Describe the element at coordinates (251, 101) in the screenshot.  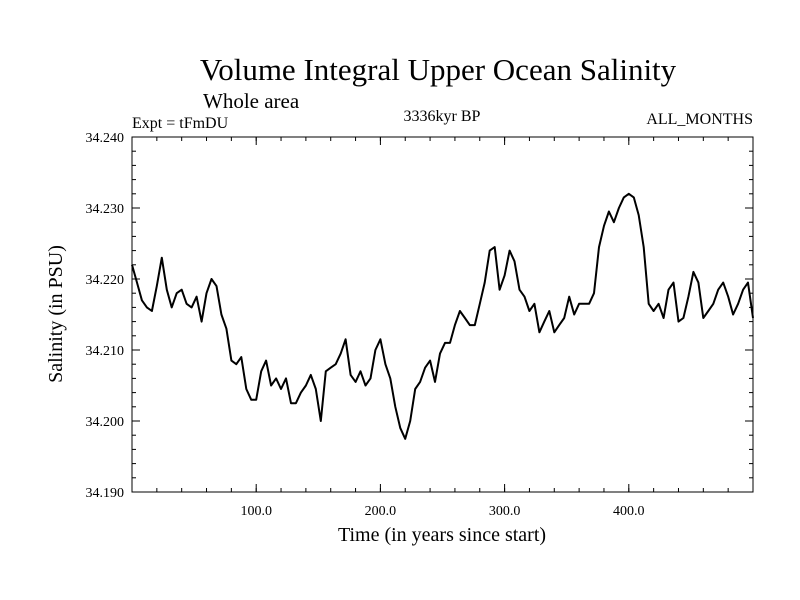
I see `chart-subtitle: Whole area` at that location.